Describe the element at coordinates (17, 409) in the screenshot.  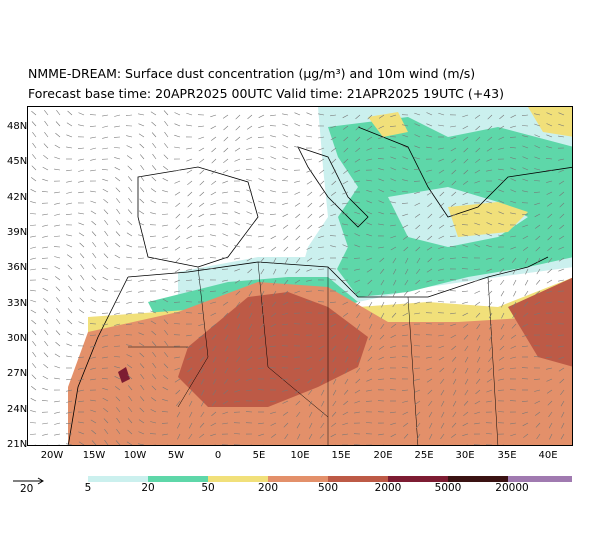
I see `lat-tick: 24N` at that location.